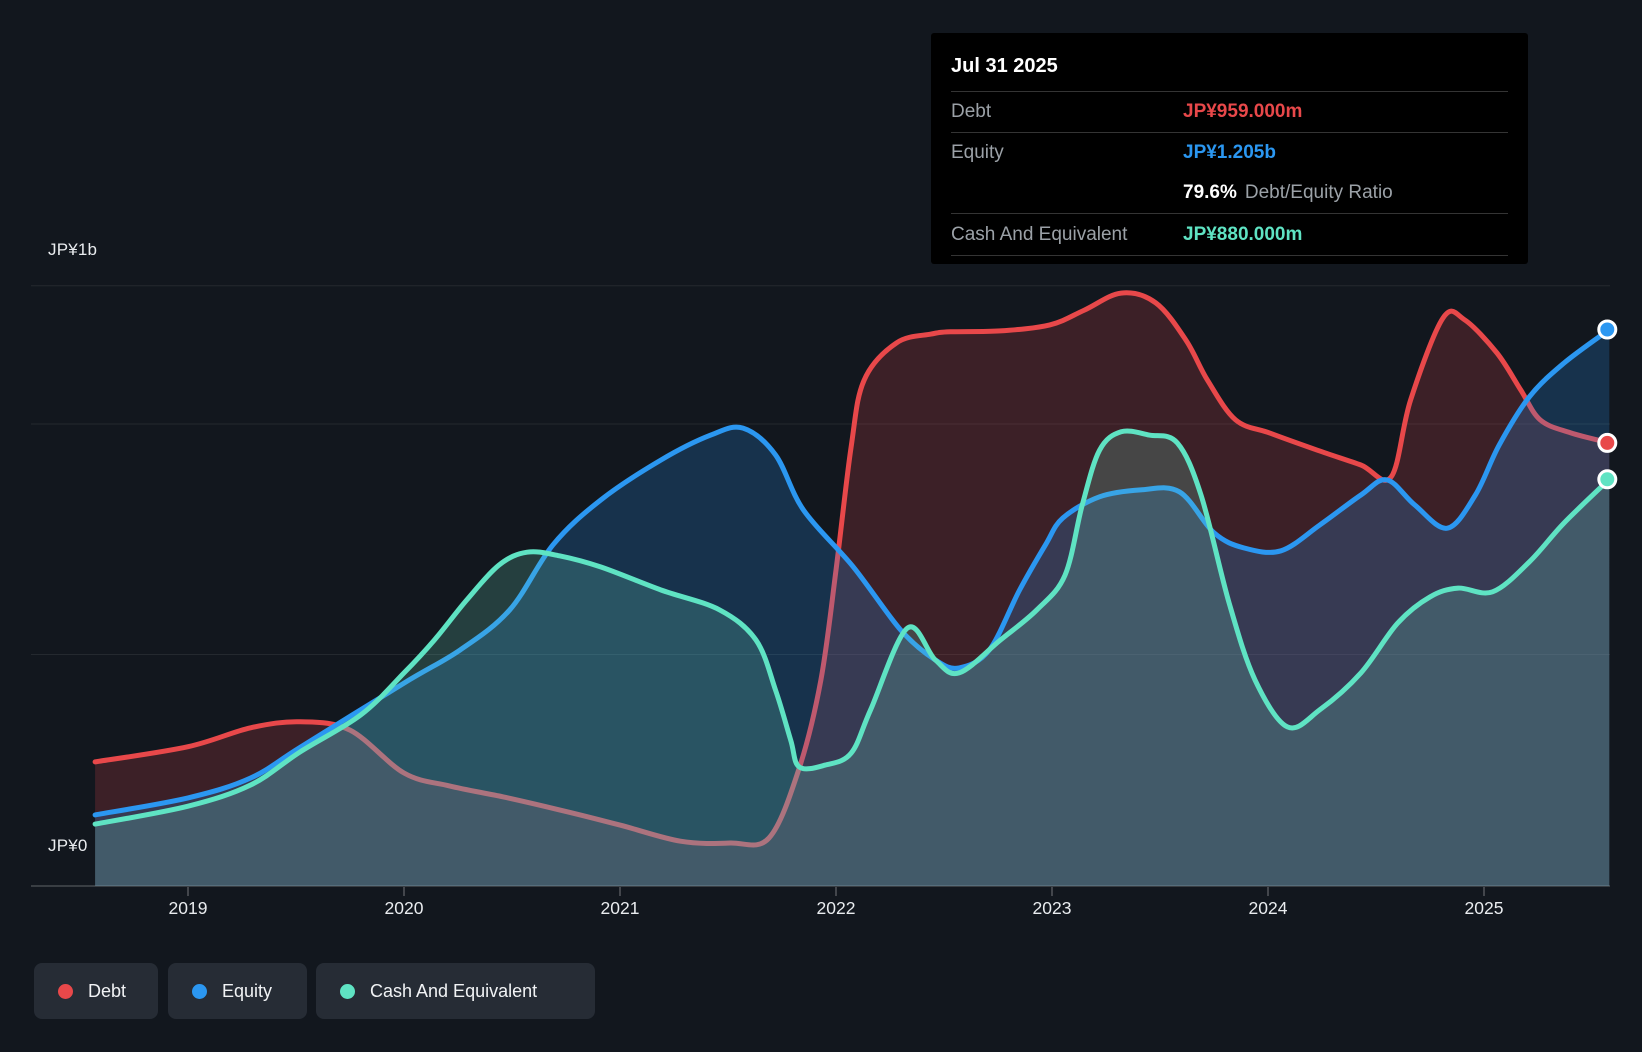  I want to click on tooltip-row-debt: Debt JP¥959.000m, so click(1229, 112).